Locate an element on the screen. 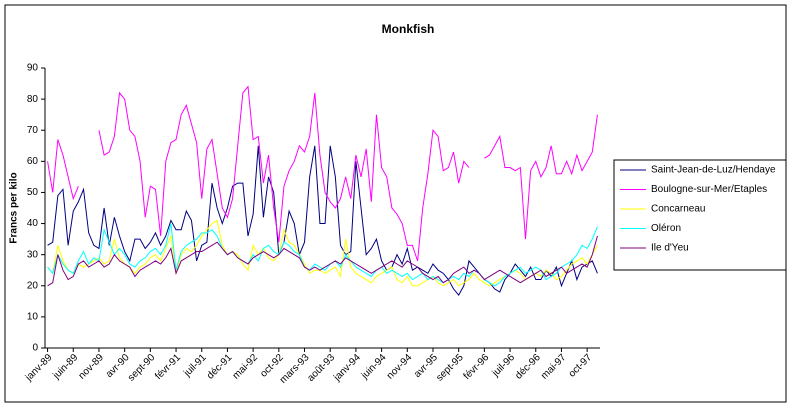 Image resolution: width=792 pixels, height=408 pixels. y-tick-label: 90 is located at coordinates (33, 68).